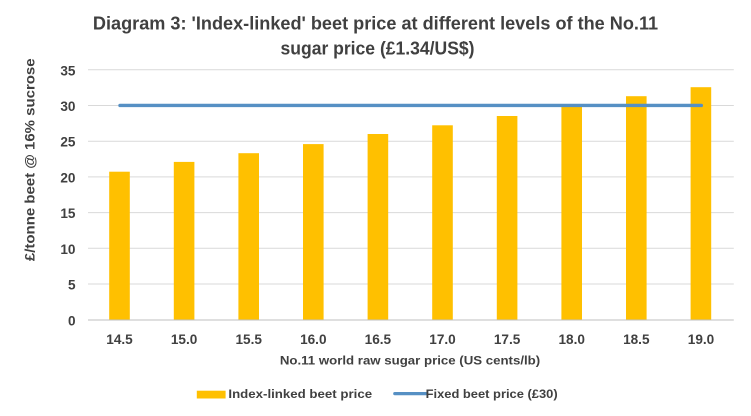 This screenshot has height=416, width=751. Describe the element at coordinates (442, 339) in the screenshot. I see `svg-text: 17.0` at that location.